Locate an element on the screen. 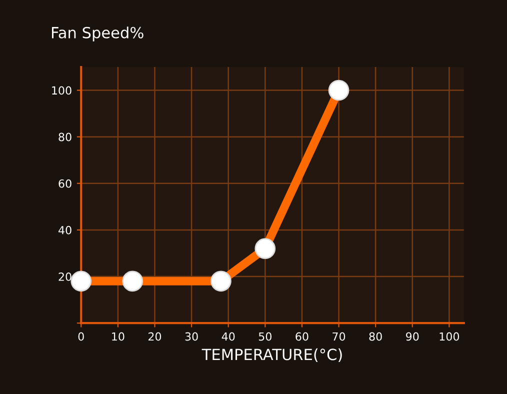 Image resolution: width=507 pixels, height=394 pixels. x-tick-label: 40 is located at coordinates (228, 336).